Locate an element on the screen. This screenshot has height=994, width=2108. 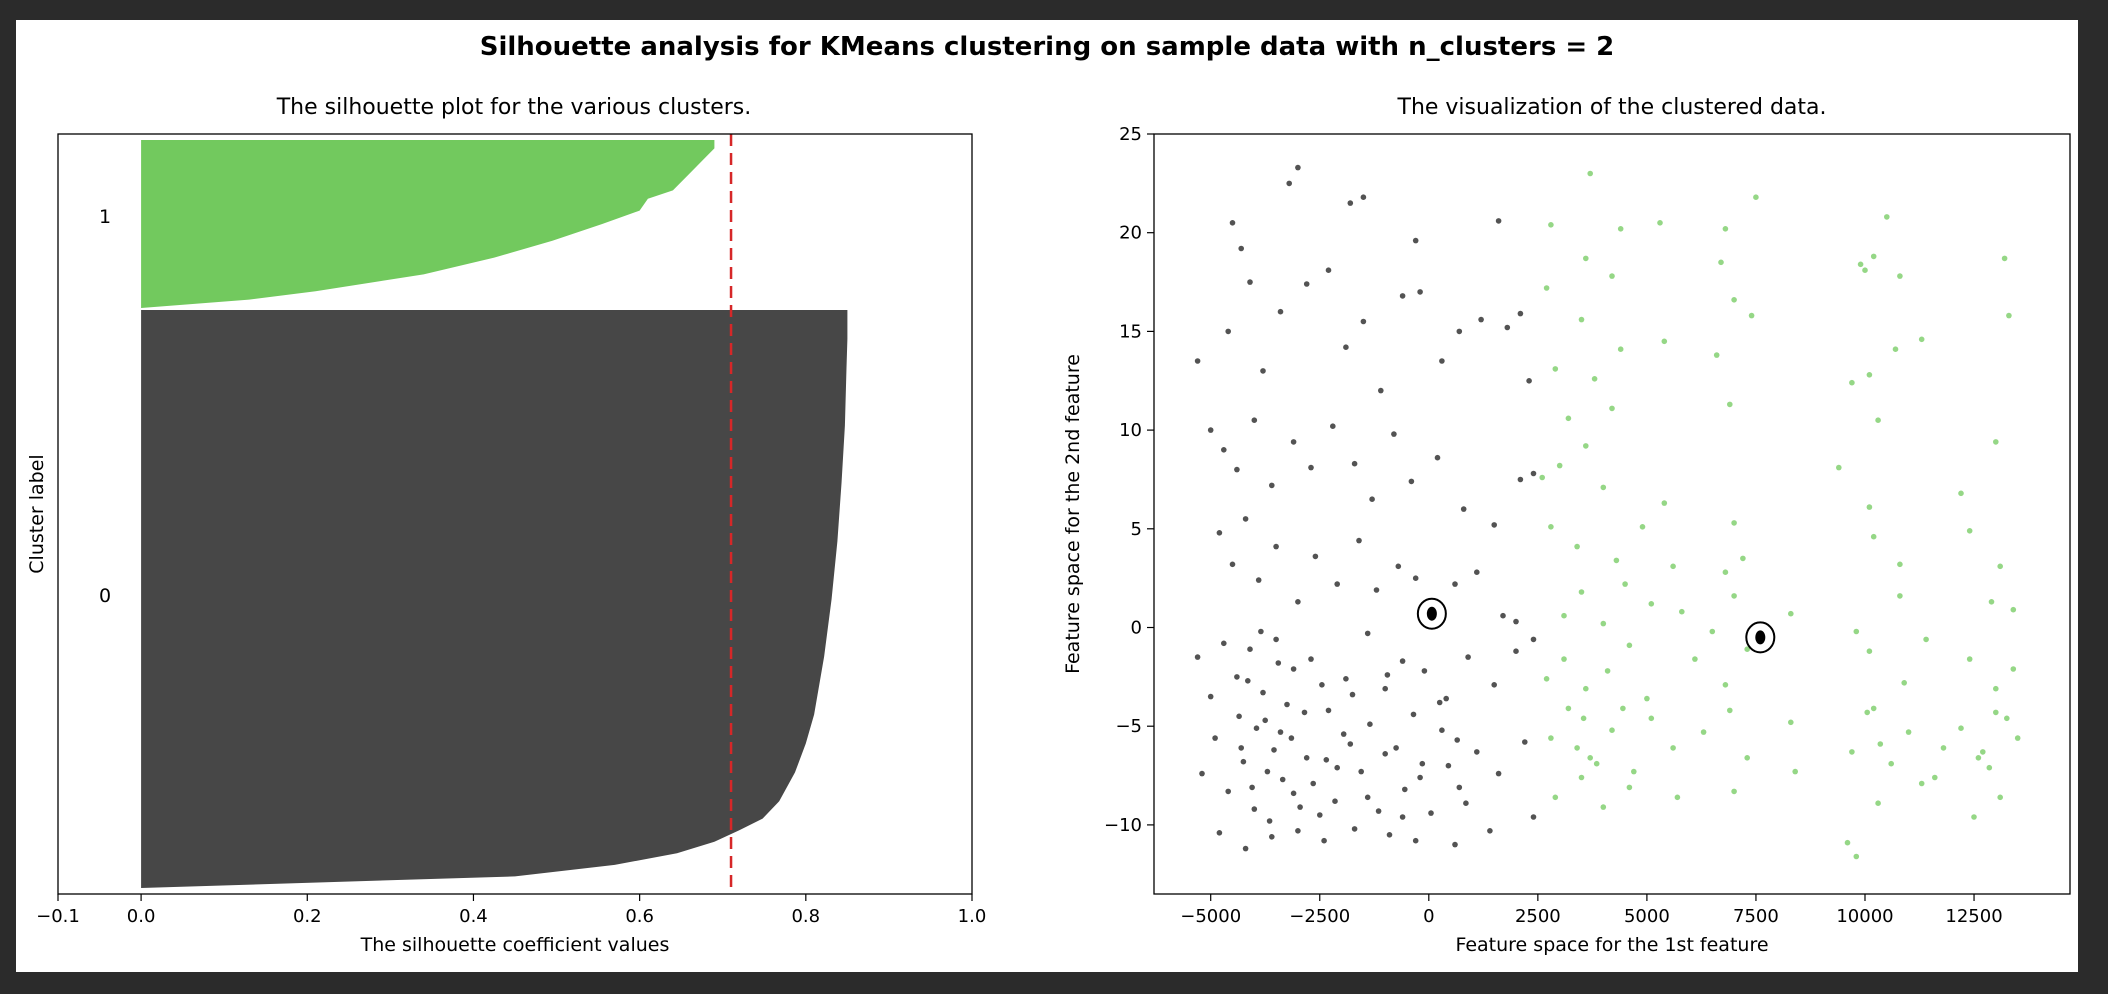
scatter-x-tick-label: 10000 is located at coordinates (1864, 916).